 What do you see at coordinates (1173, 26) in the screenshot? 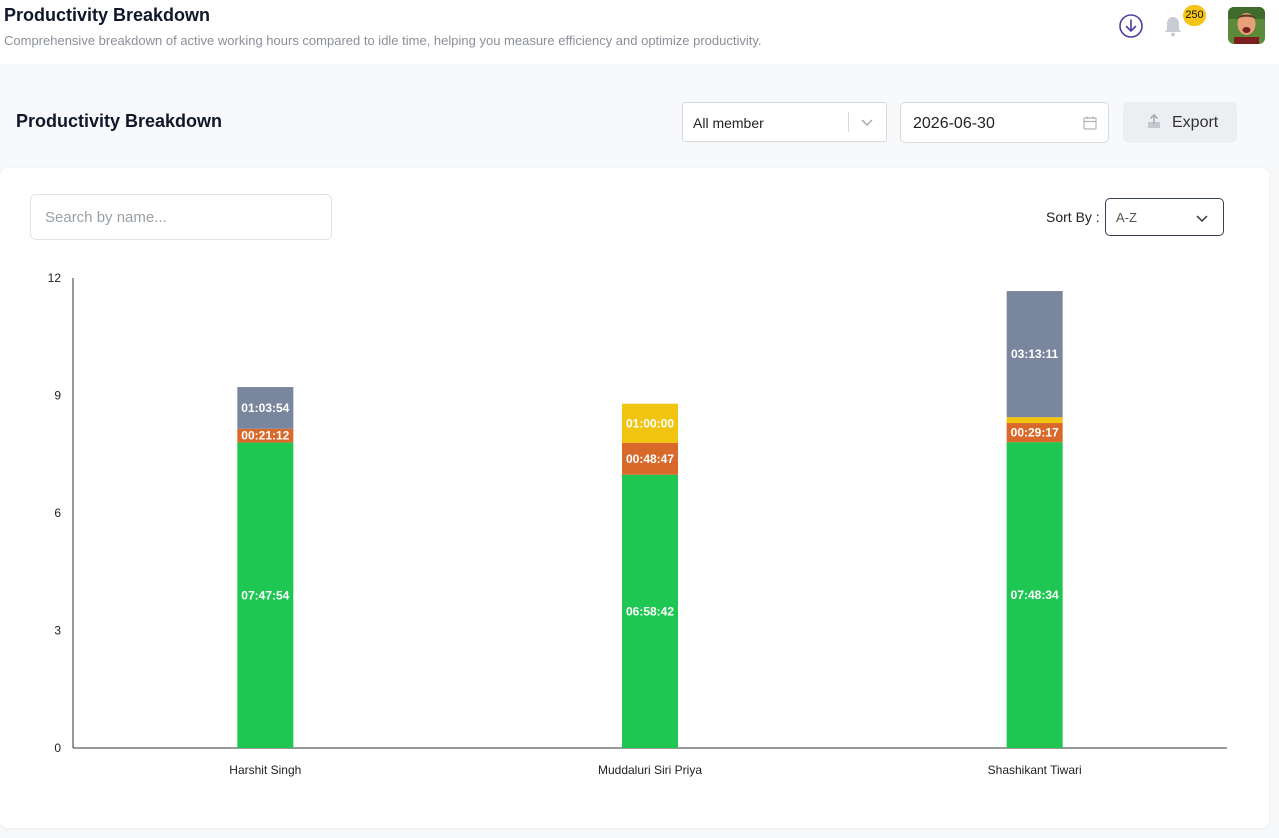
I see `bell-icon` at bounding box center [1173, 26].